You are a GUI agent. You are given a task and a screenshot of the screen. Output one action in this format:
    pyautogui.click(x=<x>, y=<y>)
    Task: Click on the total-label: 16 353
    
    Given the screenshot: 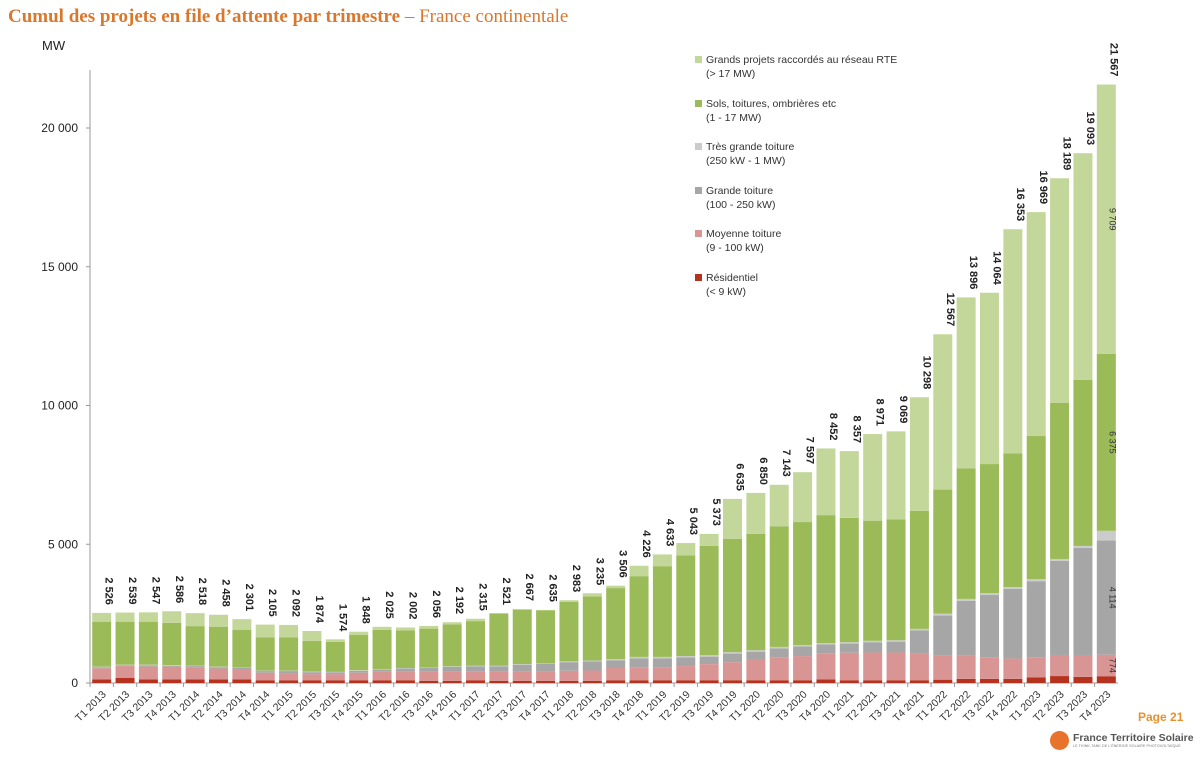 What is the action you would take?
    pyautogui.click(x=1020, y=205)
    